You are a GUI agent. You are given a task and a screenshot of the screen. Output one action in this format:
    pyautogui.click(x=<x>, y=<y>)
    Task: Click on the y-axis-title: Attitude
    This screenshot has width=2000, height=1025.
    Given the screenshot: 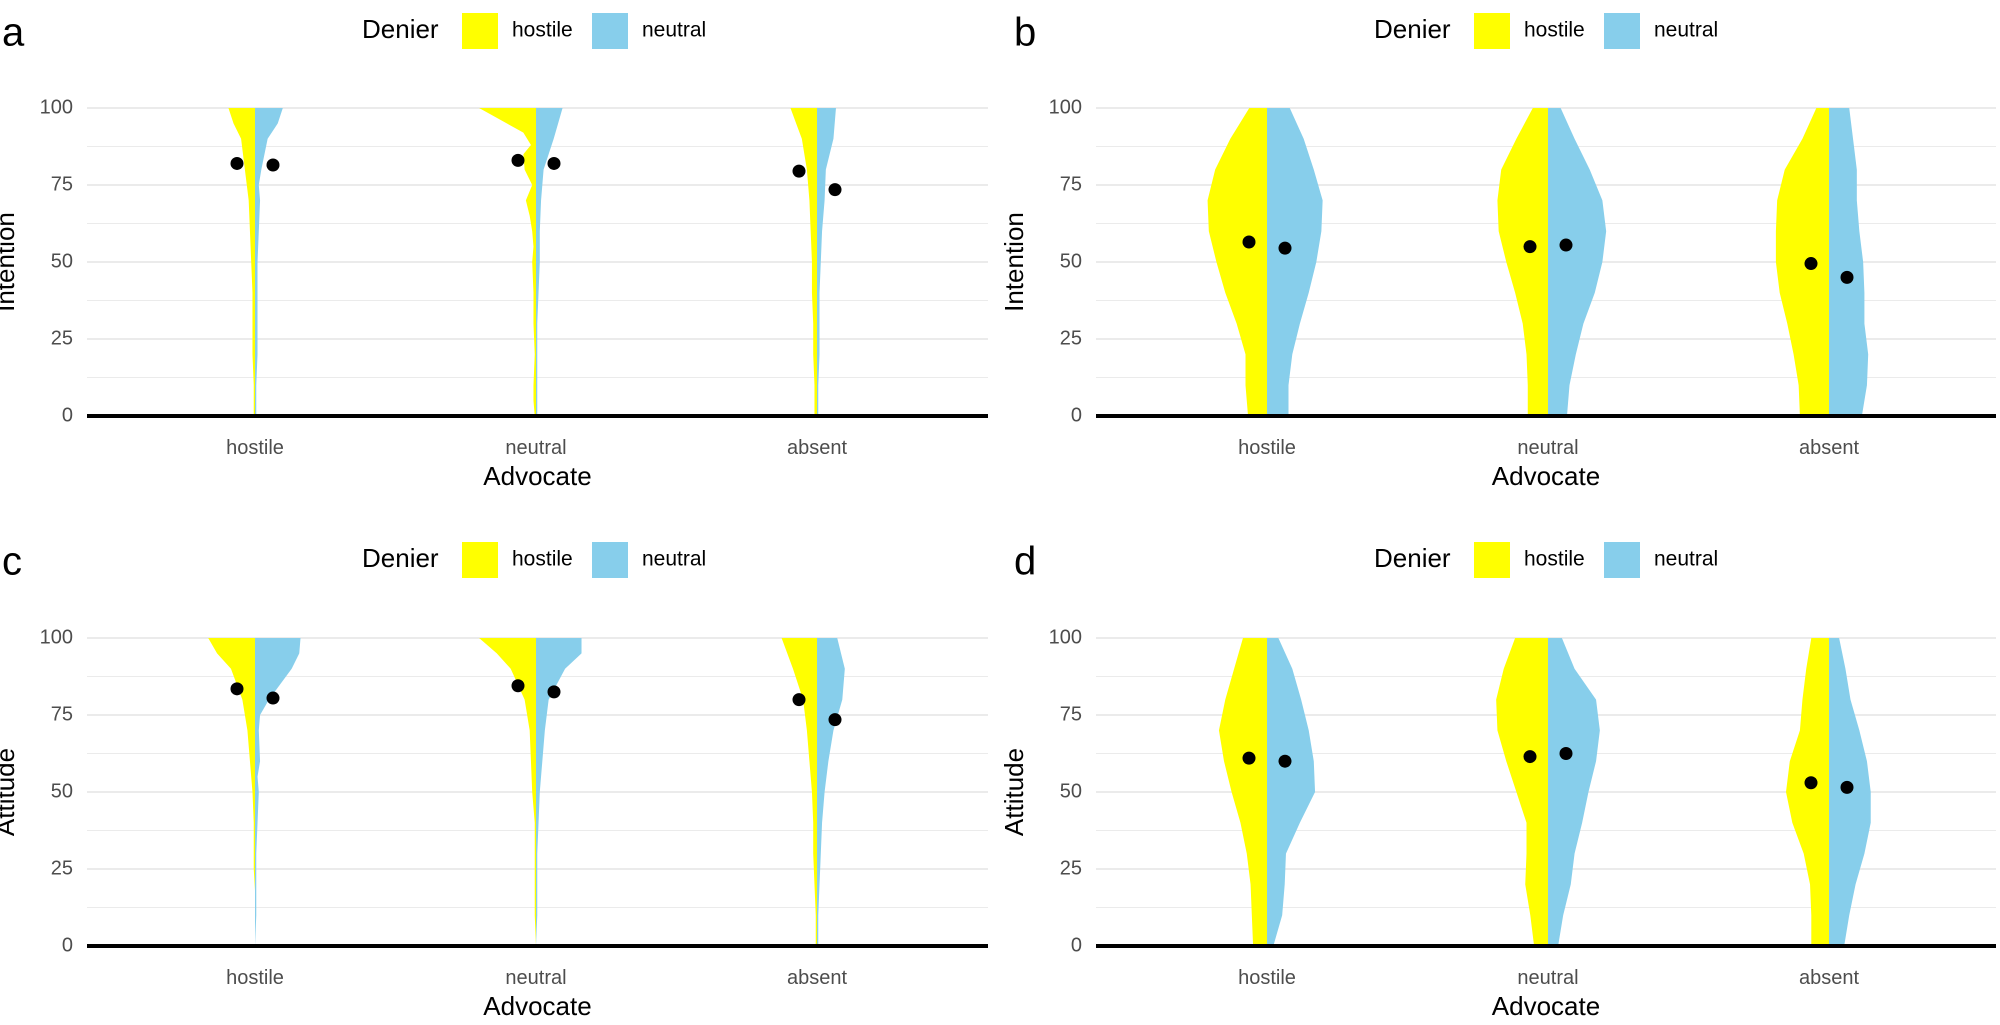 What is the action you would take?
    pyautogui.click(x=1014, y=792)
    